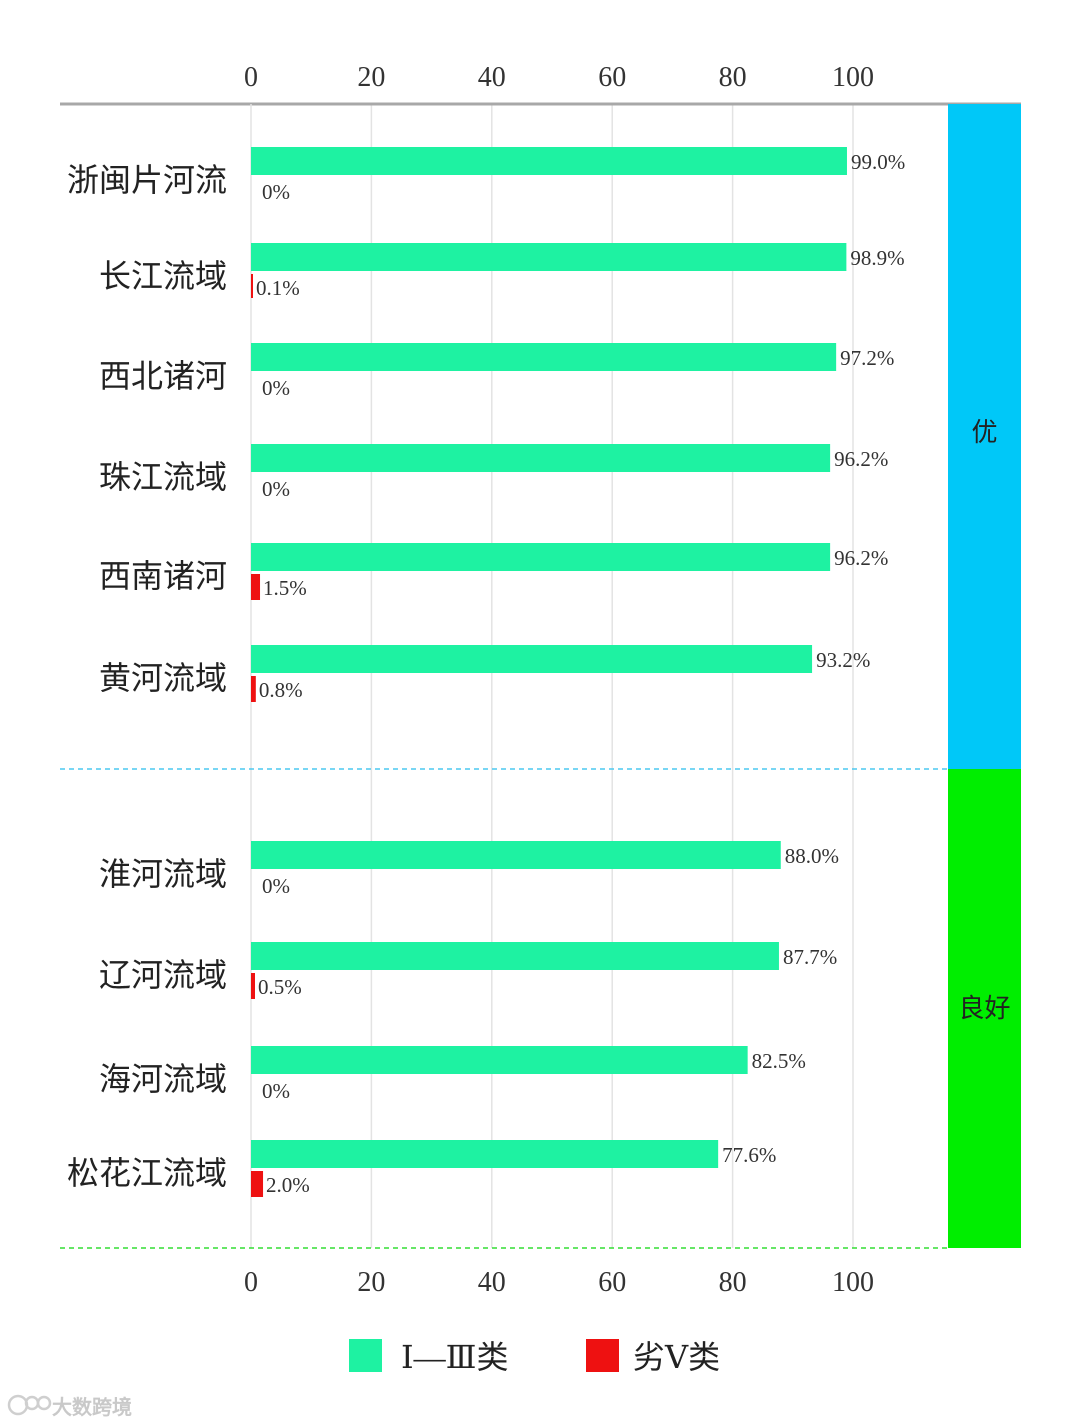 This screenshot has height=1426, width=1080. Describe the element at coordinates (371, 1282) in the screenshot. I see `x-tick-label-bottom: 20` at that location.